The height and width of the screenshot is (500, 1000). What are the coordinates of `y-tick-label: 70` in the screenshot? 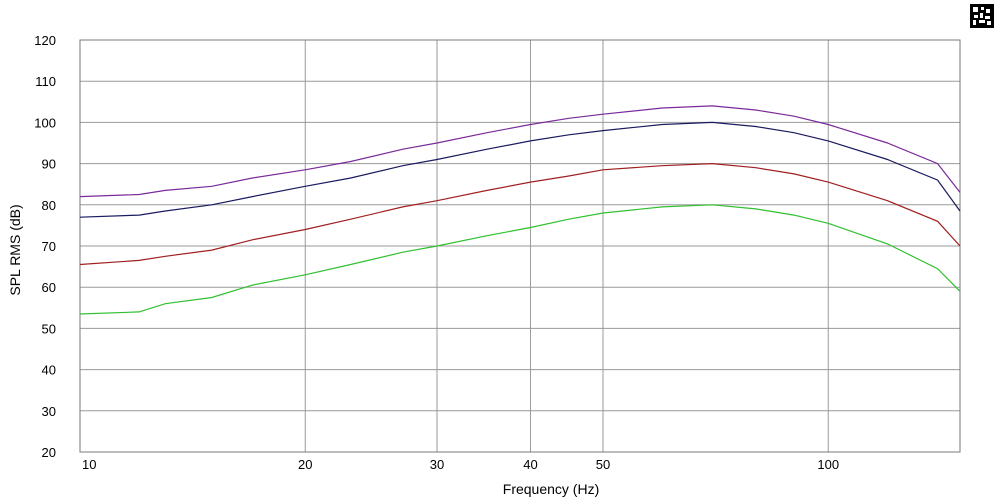 It's located at (49, 246).